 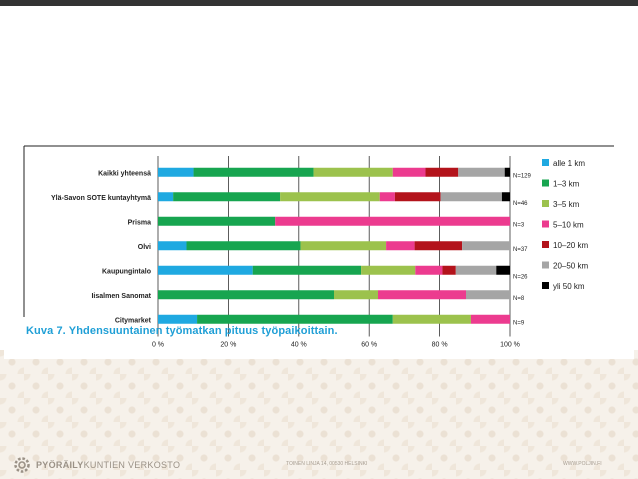 What do you see at coordinates (101, 198) in the screenshot?
I see `category-label: Ylä-Savon SOTE kuntayhtymä` at bounding box center [101, 198].